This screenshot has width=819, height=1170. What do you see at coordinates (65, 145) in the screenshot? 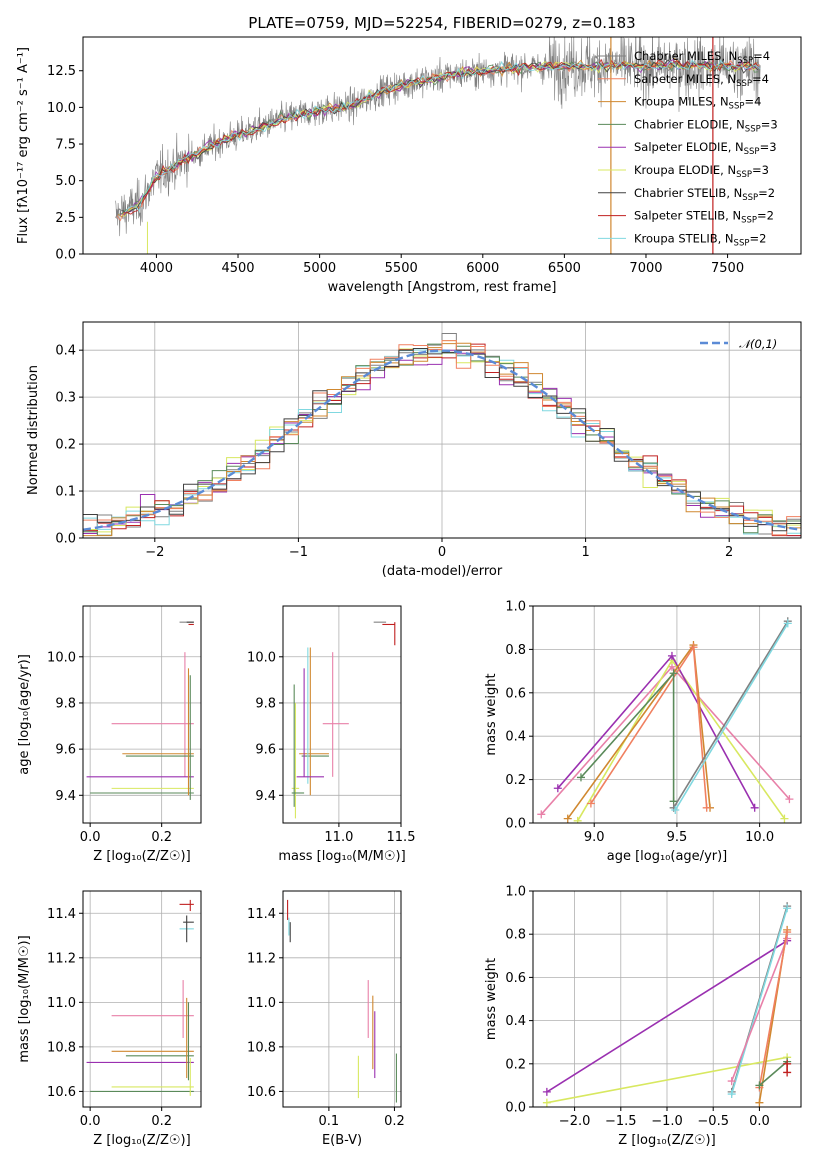
I see `y-tick-label: 7.5` at bounding box center [65, 145].